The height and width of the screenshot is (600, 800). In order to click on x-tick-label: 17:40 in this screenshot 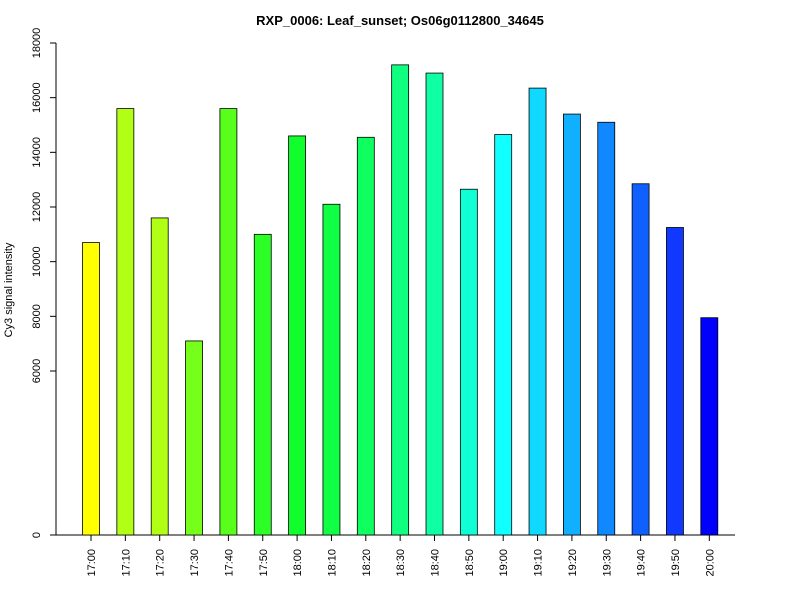, I will do `click(229, 563)`.